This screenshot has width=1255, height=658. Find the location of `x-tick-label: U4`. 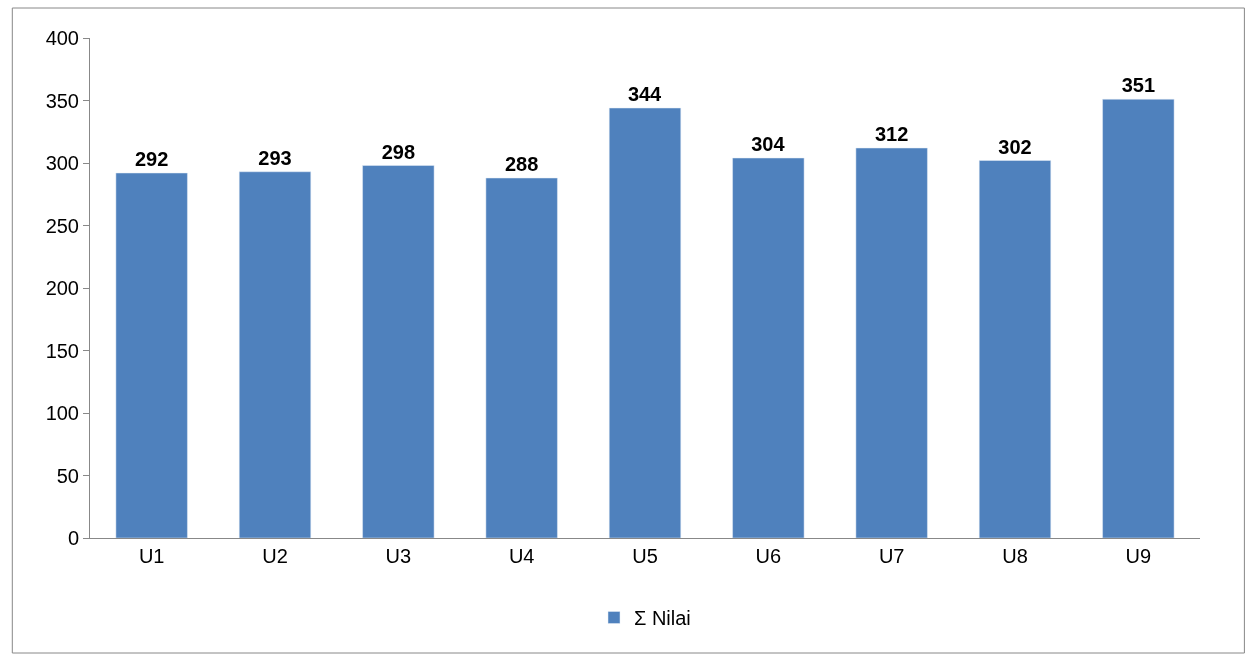

x-tick-label: U4 is located at coordinates (521, 556).